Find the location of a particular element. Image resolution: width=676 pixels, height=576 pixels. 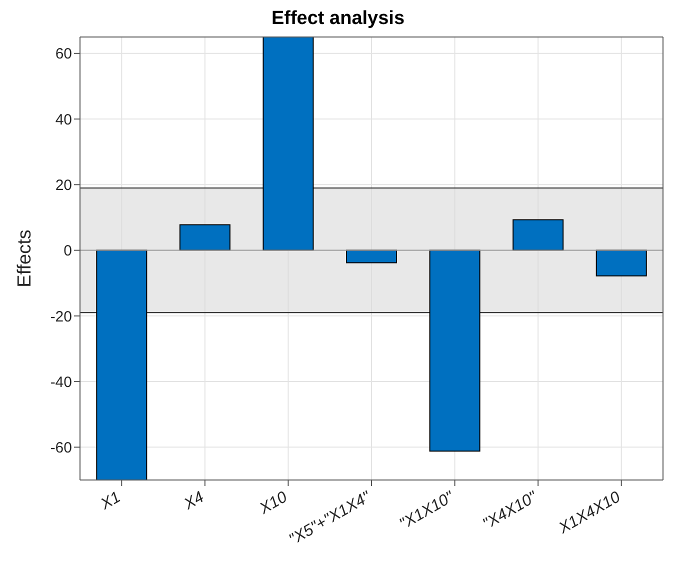

y-tick-label: 40 is located at coordinates (63, 119).